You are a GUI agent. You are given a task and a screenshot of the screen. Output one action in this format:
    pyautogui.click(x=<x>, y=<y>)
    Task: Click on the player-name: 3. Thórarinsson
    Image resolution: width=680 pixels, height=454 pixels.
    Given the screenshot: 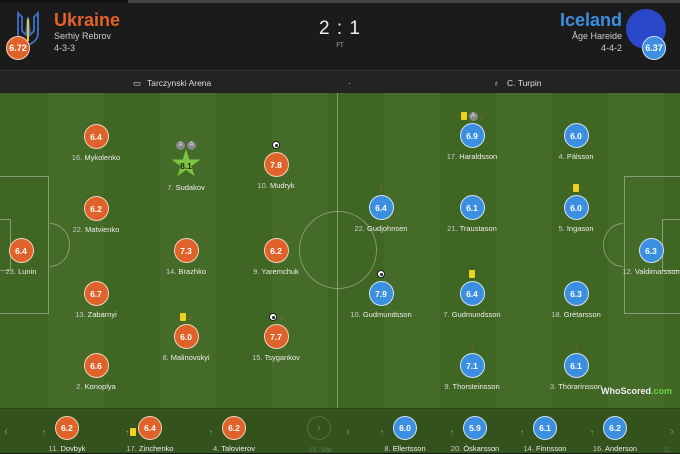 What is the action you would take?
    pyautogui.click(x=576, y=386)
    